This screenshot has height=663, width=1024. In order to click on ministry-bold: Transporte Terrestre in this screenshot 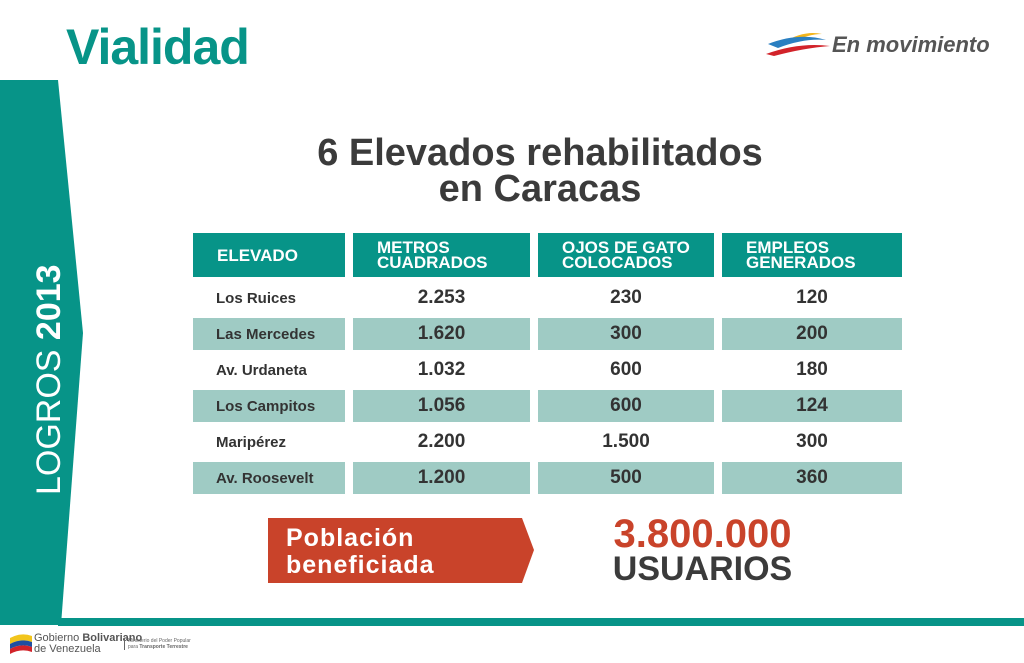, I will do `click(163, 647)`.